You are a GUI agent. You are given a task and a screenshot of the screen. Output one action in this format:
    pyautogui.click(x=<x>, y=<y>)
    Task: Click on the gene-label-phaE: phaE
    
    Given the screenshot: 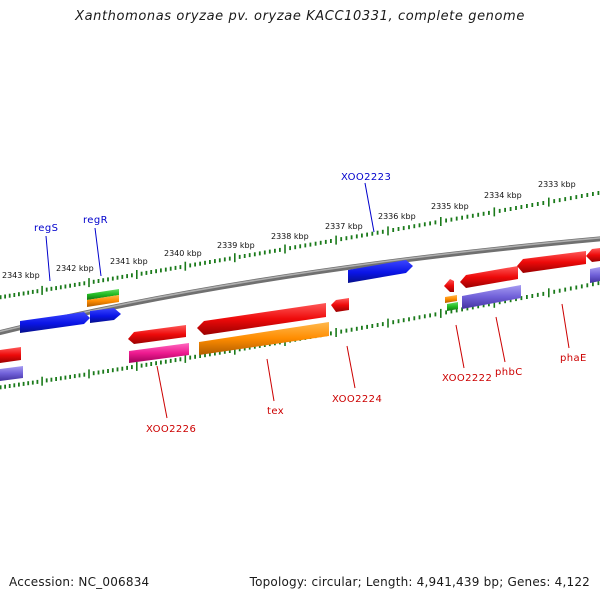 What is the action you would take?
    pyautogui.click(x=573, y=358)
    